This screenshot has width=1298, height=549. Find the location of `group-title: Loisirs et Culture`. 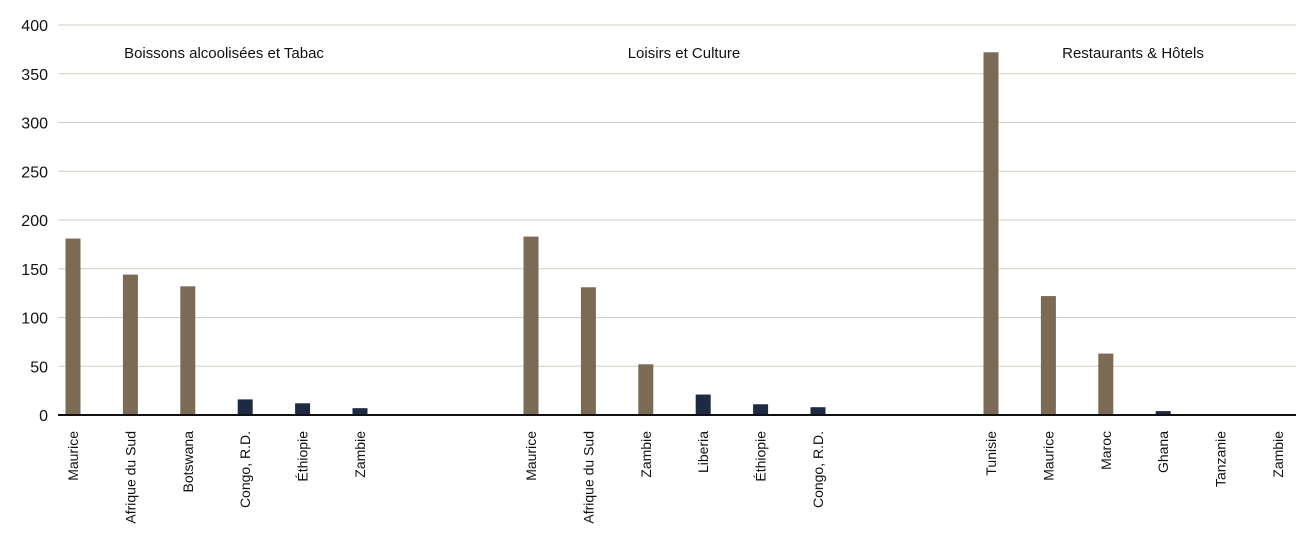

group-title: Loisirs et Culture is located at coordinates (684, 53).